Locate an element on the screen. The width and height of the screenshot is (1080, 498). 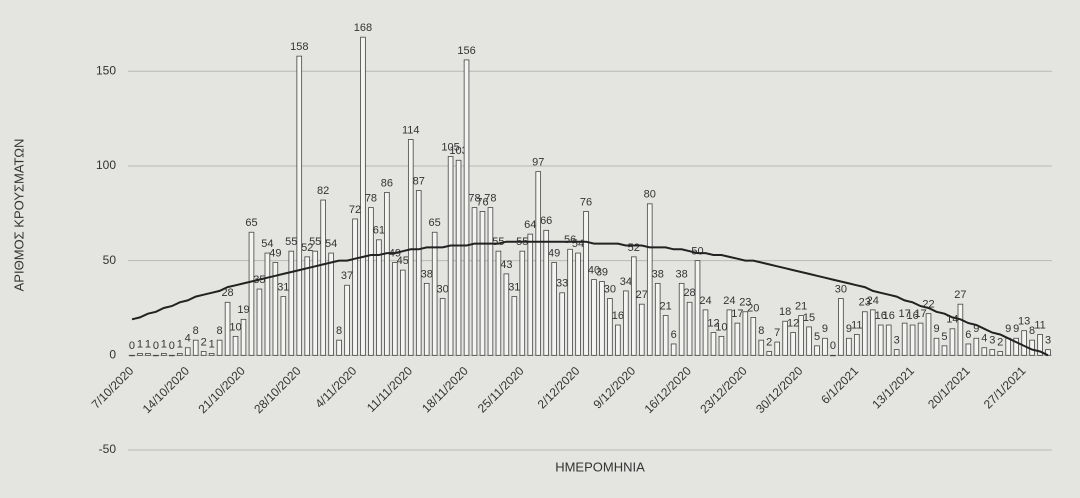
data-label: 4 is located at coordinates (984, 339).